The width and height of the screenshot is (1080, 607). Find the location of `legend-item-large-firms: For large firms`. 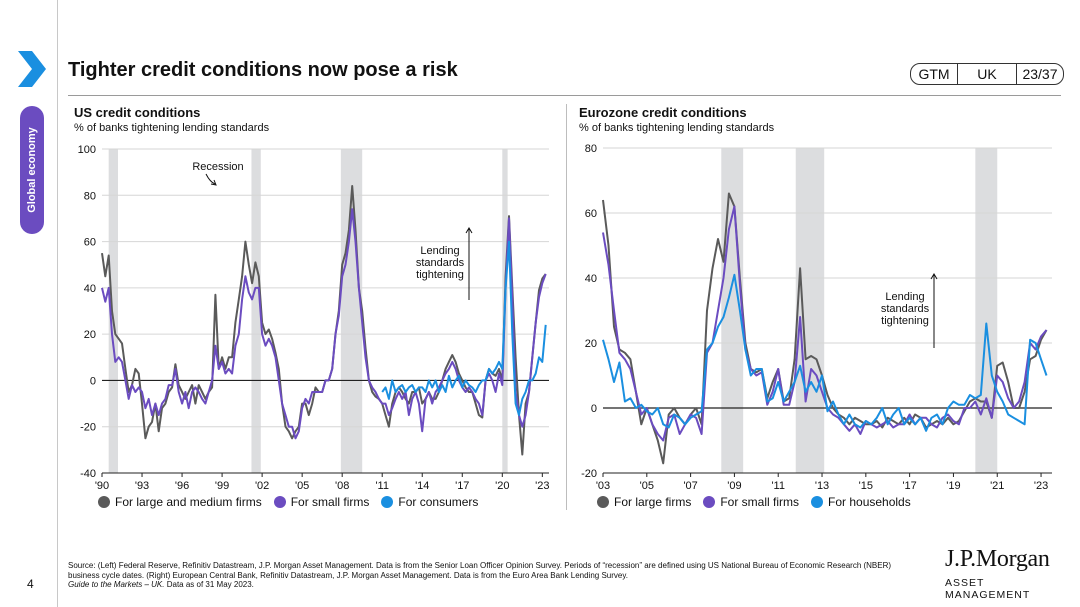

legend-item-large-firms: For large firms is located at coordinates (644, 502).